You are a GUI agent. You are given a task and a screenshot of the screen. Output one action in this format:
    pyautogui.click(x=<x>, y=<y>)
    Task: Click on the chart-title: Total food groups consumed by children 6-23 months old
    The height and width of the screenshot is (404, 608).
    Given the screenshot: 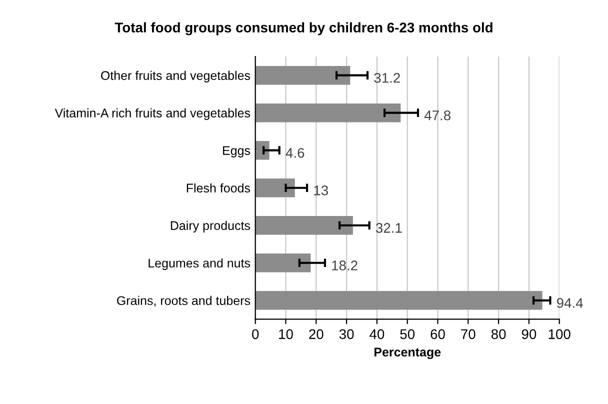 What is the action you would take?
    pyautogui.click(x=303, y=29)
    